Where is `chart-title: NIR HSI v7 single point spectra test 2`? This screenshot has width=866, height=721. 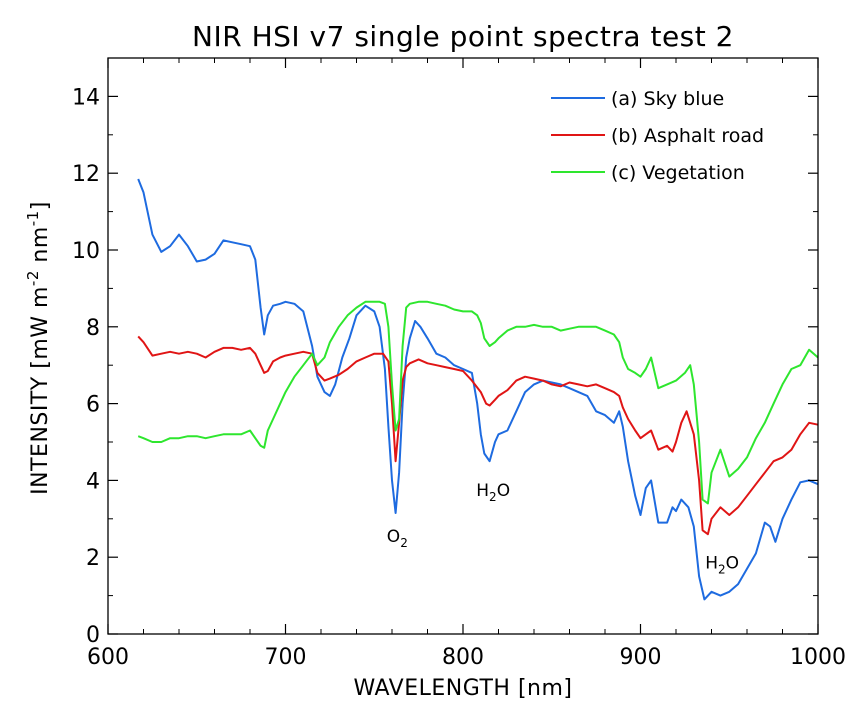
chart-title: NIR HSI v7 single point spectra test 2 is located at coordinates (463, 36).